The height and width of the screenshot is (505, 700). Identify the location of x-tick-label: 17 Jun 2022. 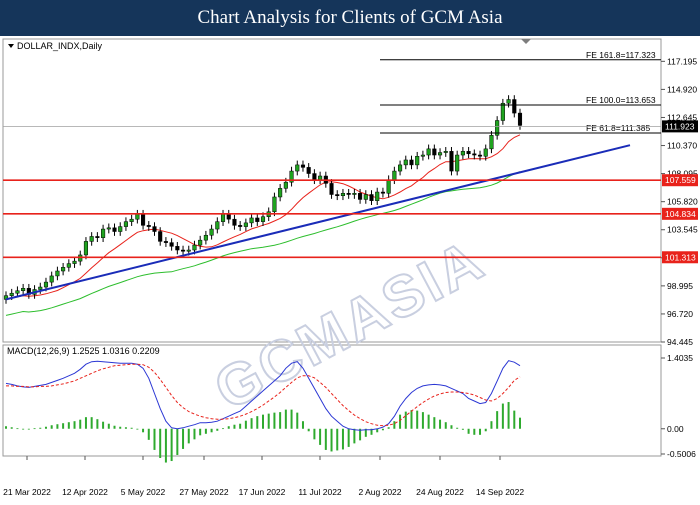
(262, 492).